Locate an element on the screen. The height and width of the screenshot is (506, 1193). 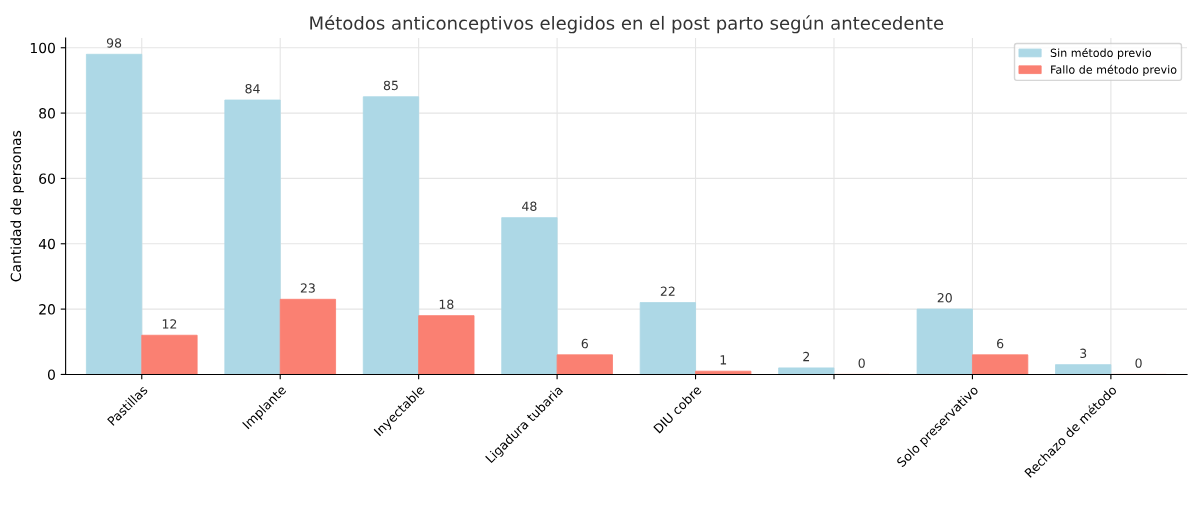
y-tick-label: 0 is located at coordinates (51, 374).